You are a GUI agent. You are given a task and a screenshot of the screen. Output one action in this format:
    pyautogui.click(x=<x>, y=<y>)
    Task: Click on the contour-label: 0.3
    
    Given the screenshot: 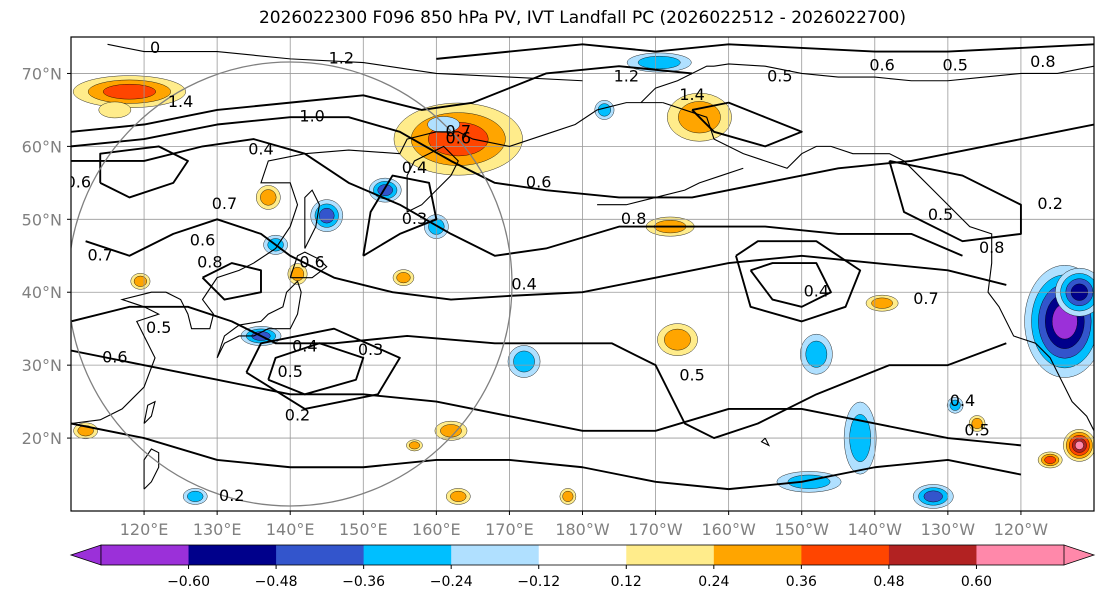 What is the action you would take?
    pyautogui.click(x=414, y=218)
    